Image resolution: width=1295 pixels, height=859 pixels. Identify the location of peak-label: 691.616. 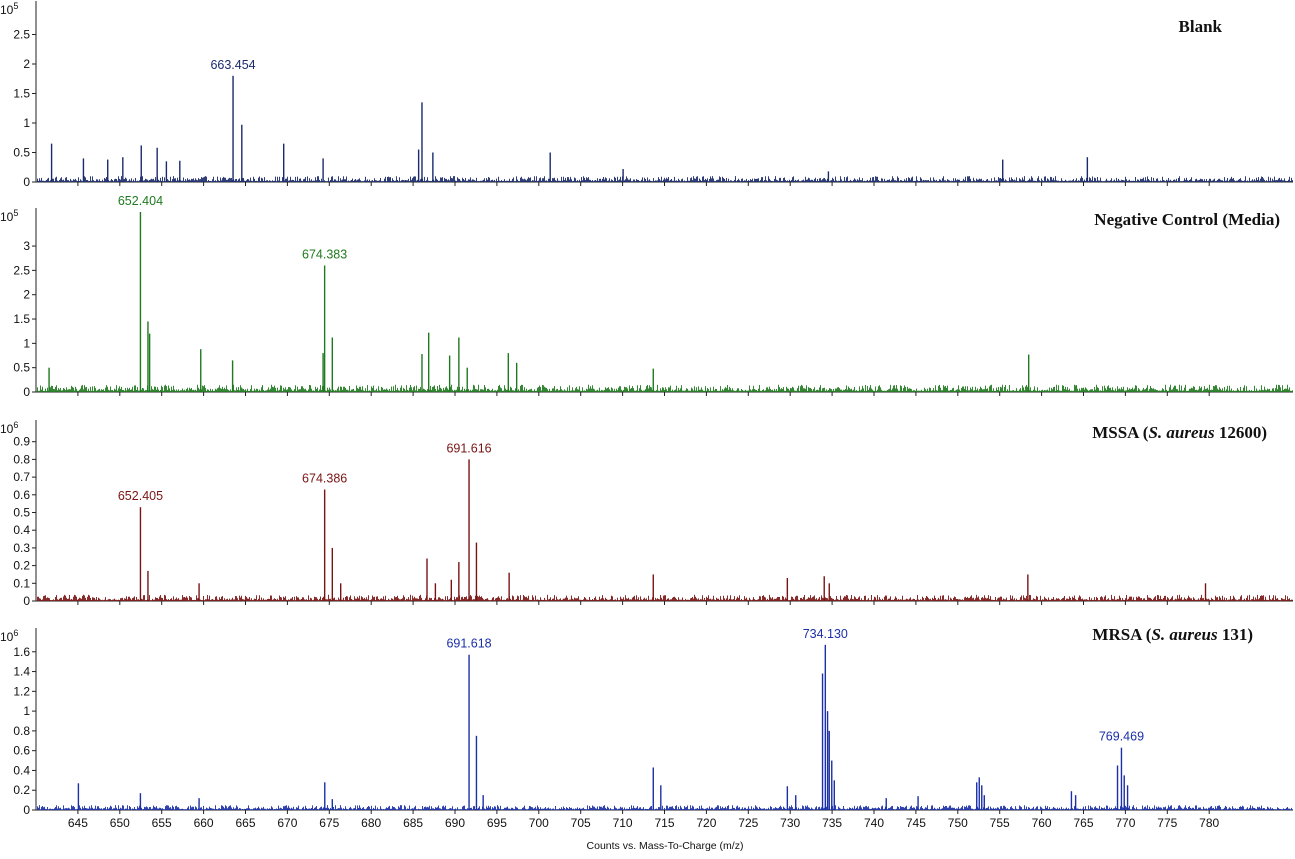
(468, 448).